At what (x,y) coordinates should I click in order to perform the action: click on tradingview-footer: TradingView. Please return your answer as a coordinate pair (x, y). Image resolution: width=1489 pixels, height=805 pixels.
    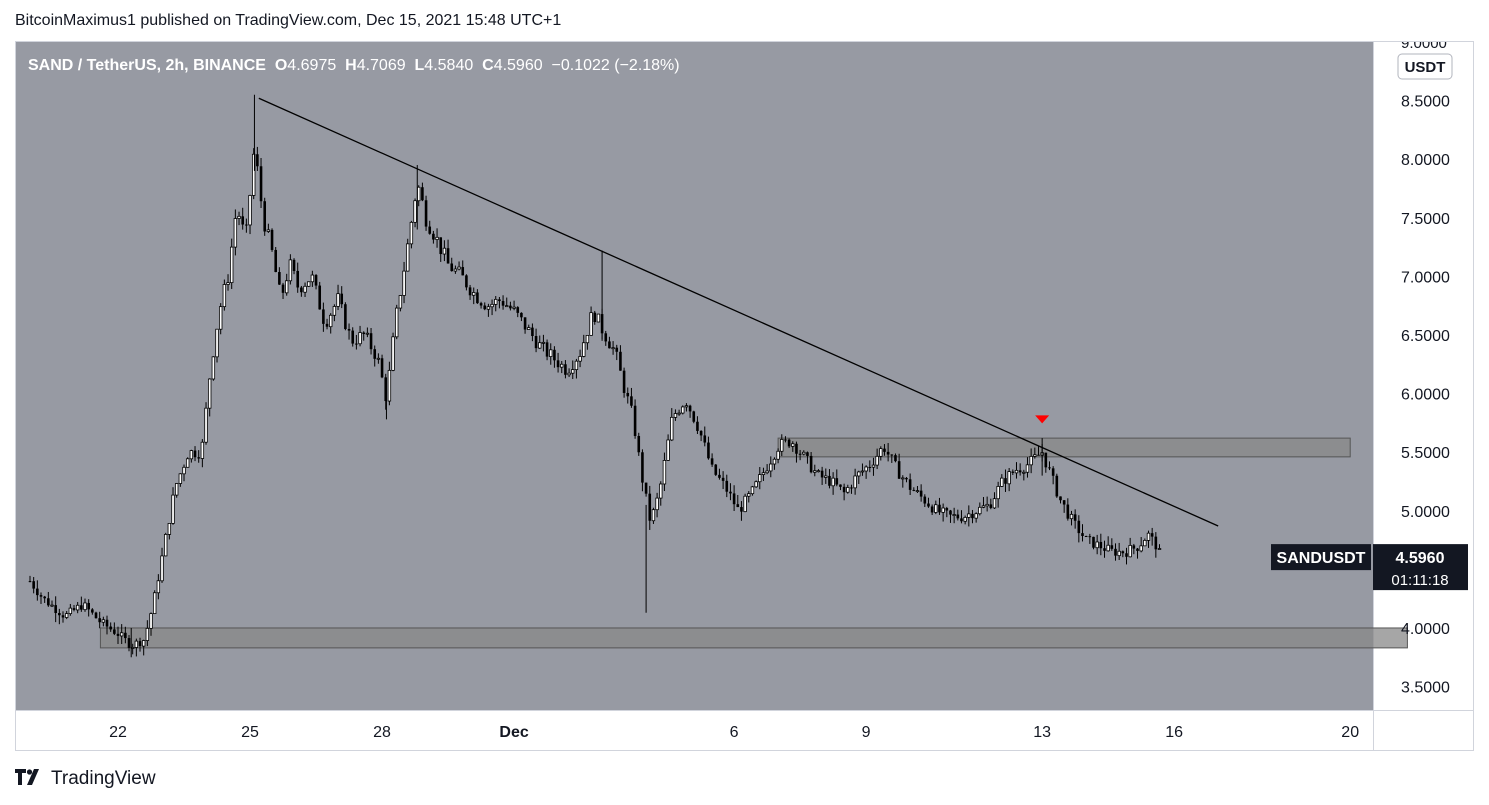
    Looking at the image, I should click on (85, 779).